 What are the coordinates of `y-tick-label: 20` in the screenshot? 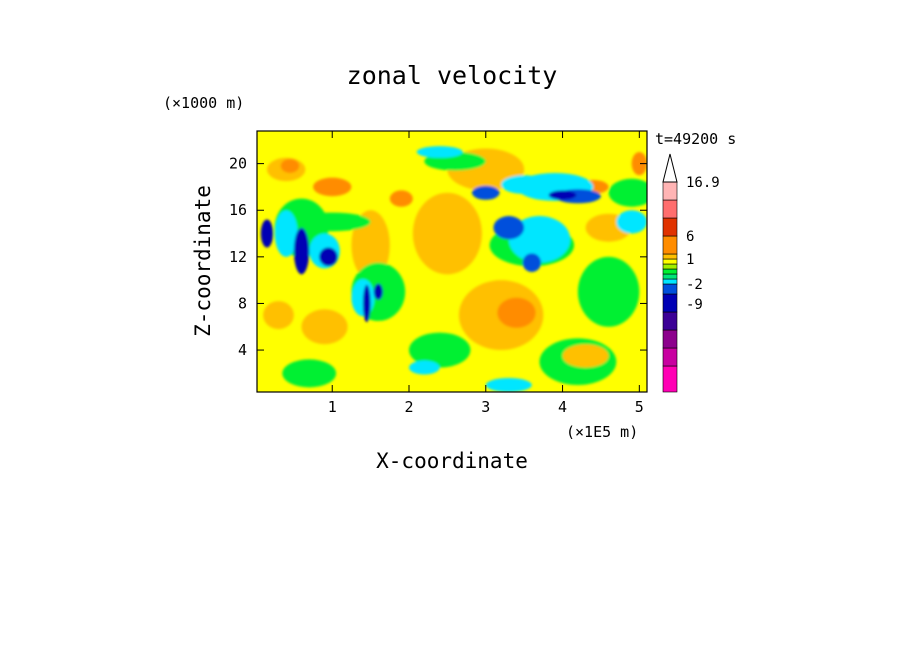 It's located at (238, 164).